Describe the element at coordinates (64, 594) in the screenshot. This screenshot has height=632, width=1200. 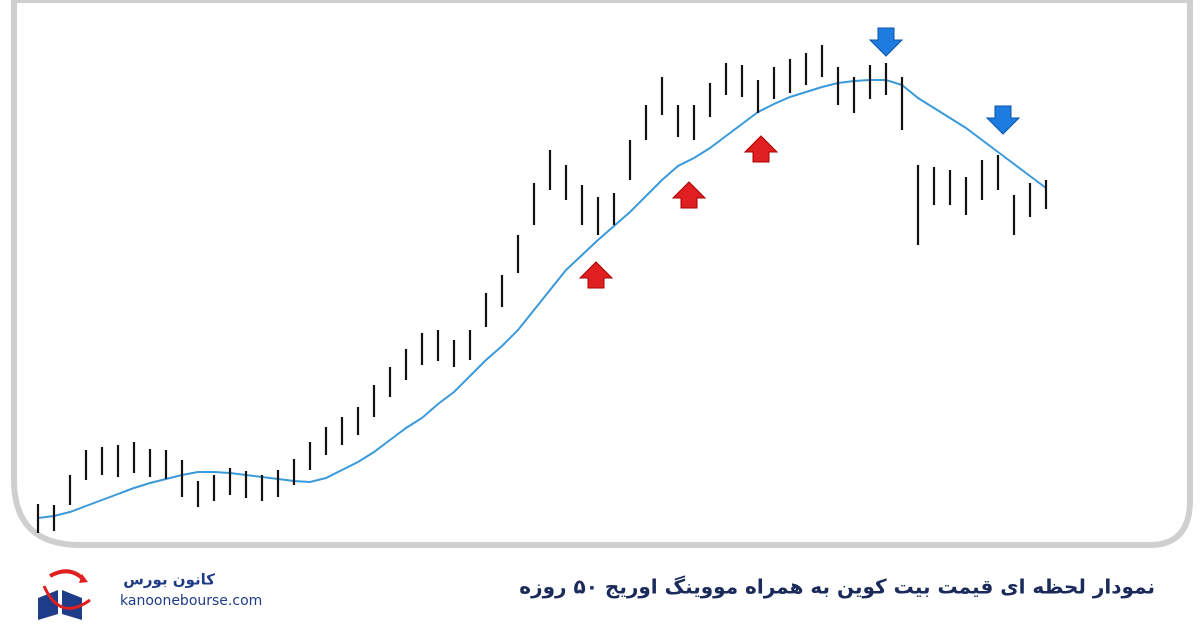
I see `logo-icon` at that location.